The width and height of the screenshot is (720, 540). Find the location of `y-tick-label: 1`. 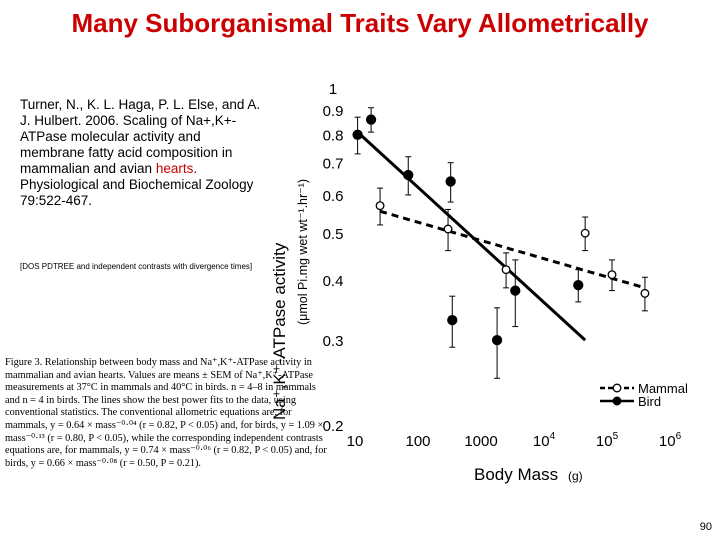

y-tick-label: 1 is located at coordinates (333, 89).